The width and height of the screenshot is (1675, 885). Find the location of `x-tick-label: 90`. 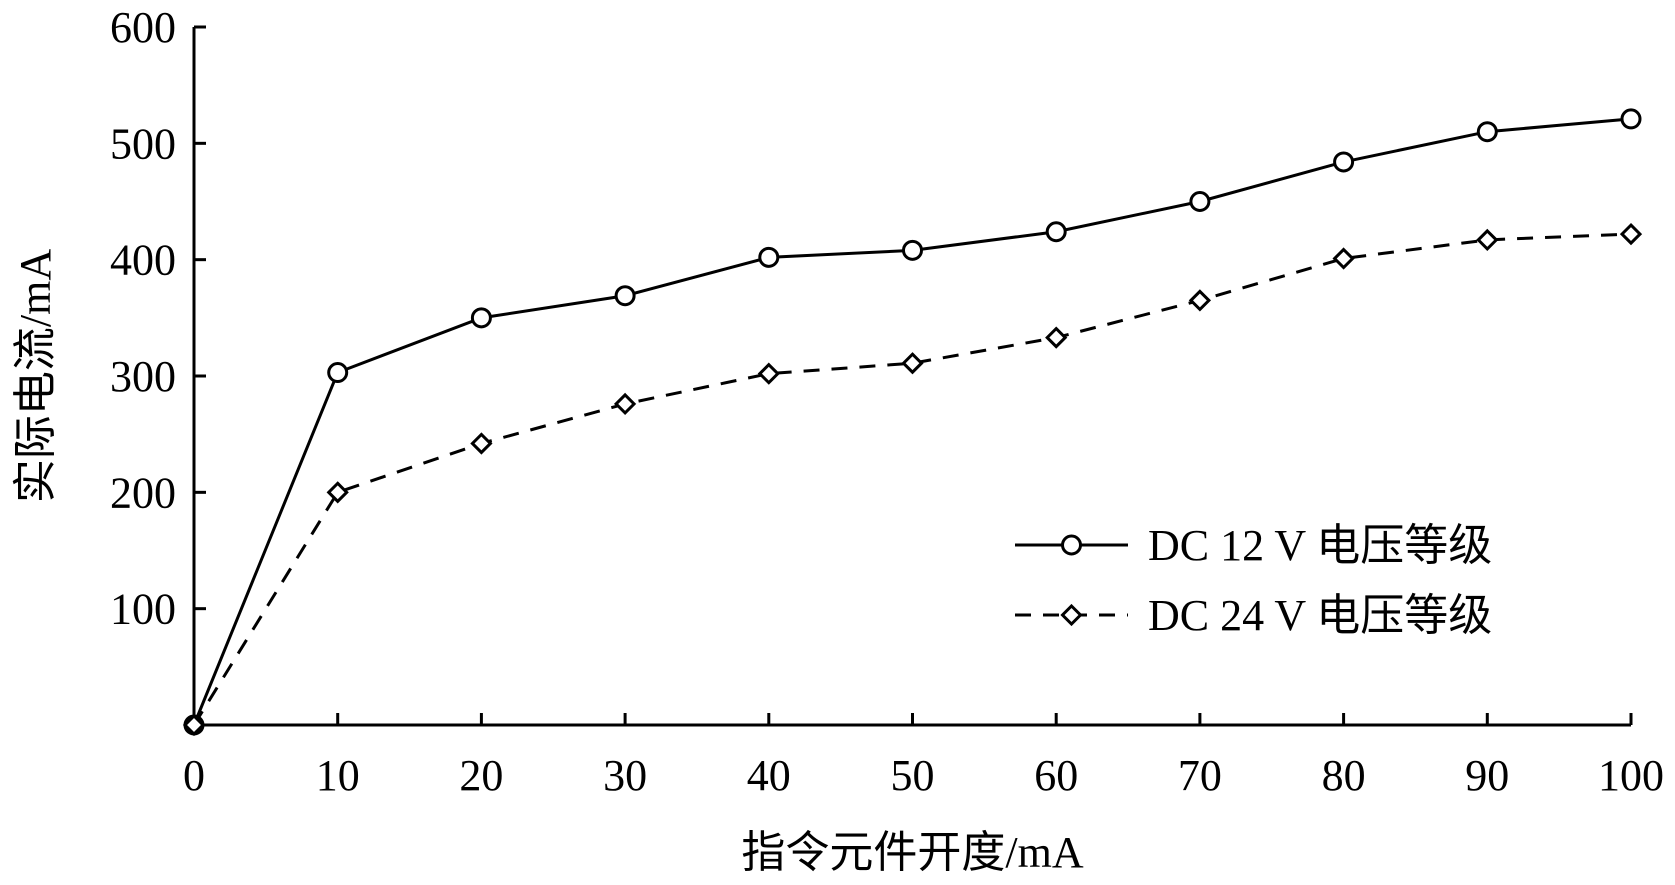

x-tick-label: 90 is located at coordinates (1487, 775).